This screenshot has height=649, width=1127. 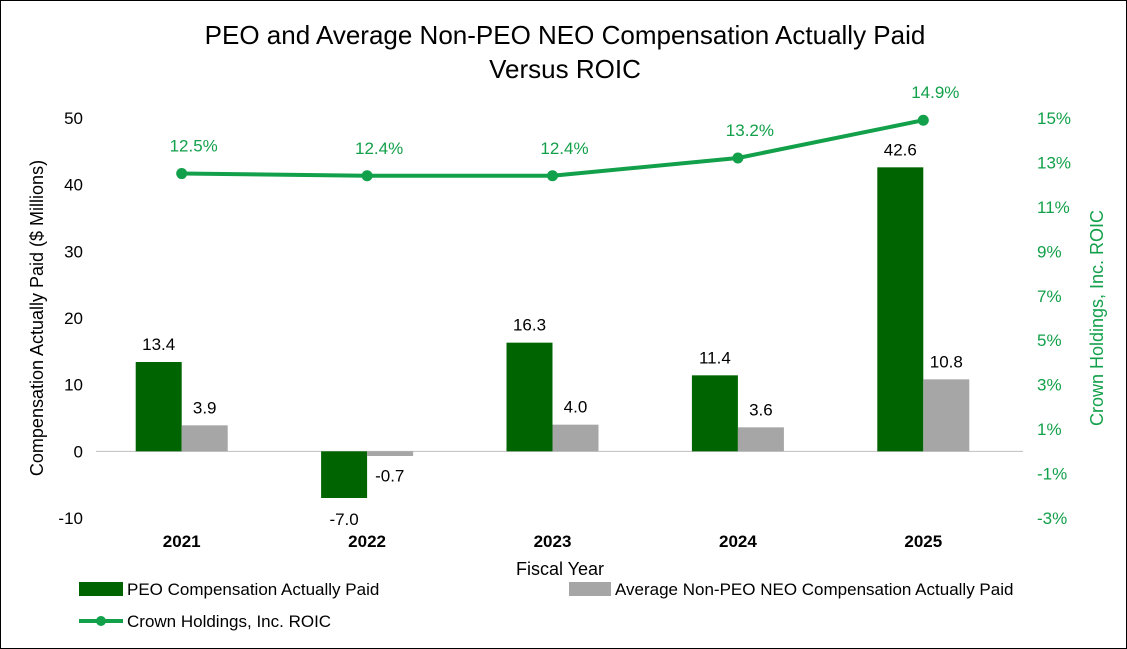 What do you see at coordinates (1052, 474) in the screenshot?
I see `y2-tick-label: -1%` at bounding box center [1052, 474].